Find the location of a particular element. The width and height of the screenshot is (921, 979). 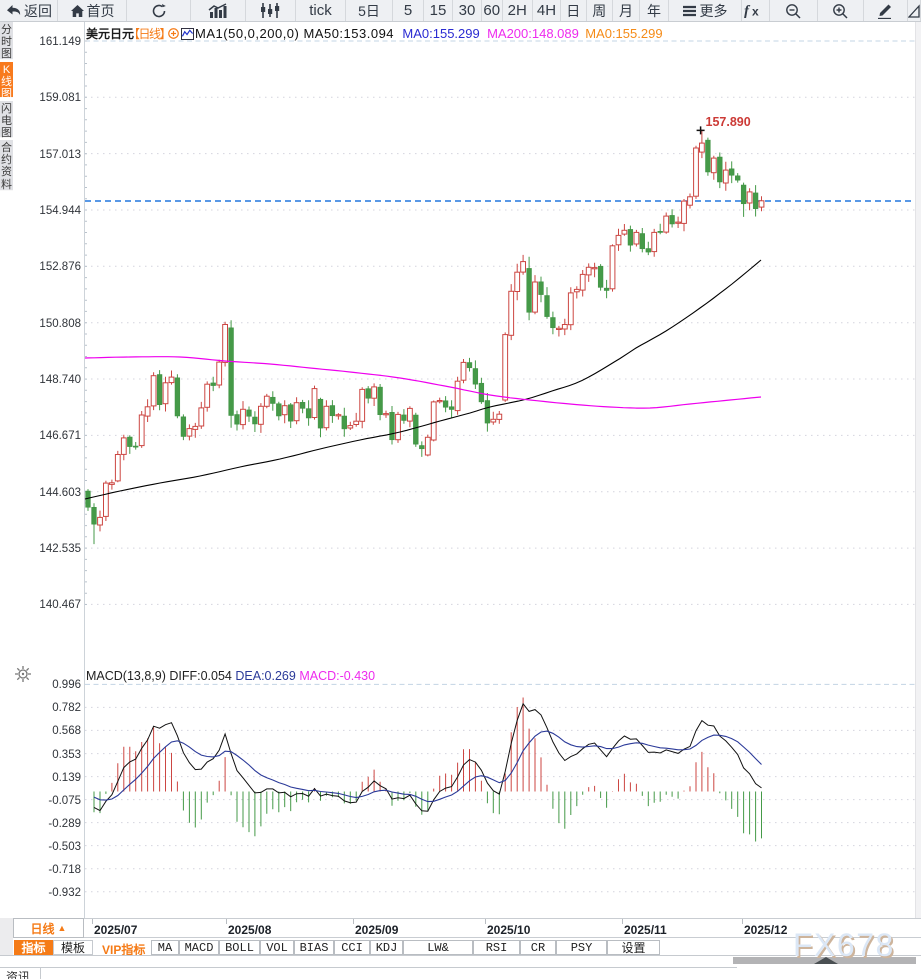

svg-text: 0.782 is located at coordinates (66, 708).